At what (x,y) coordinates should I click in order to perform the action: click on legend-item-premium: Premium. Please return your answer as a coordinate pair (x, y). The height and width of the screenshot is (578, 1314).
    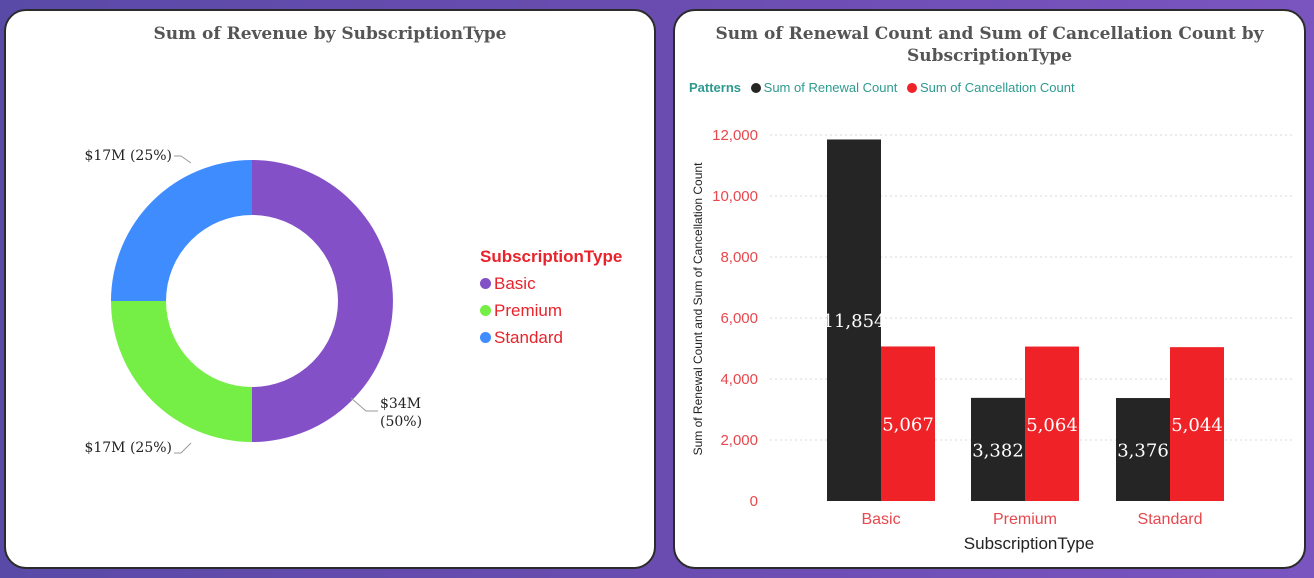
    Looking at the image, I should click on (551, 311).